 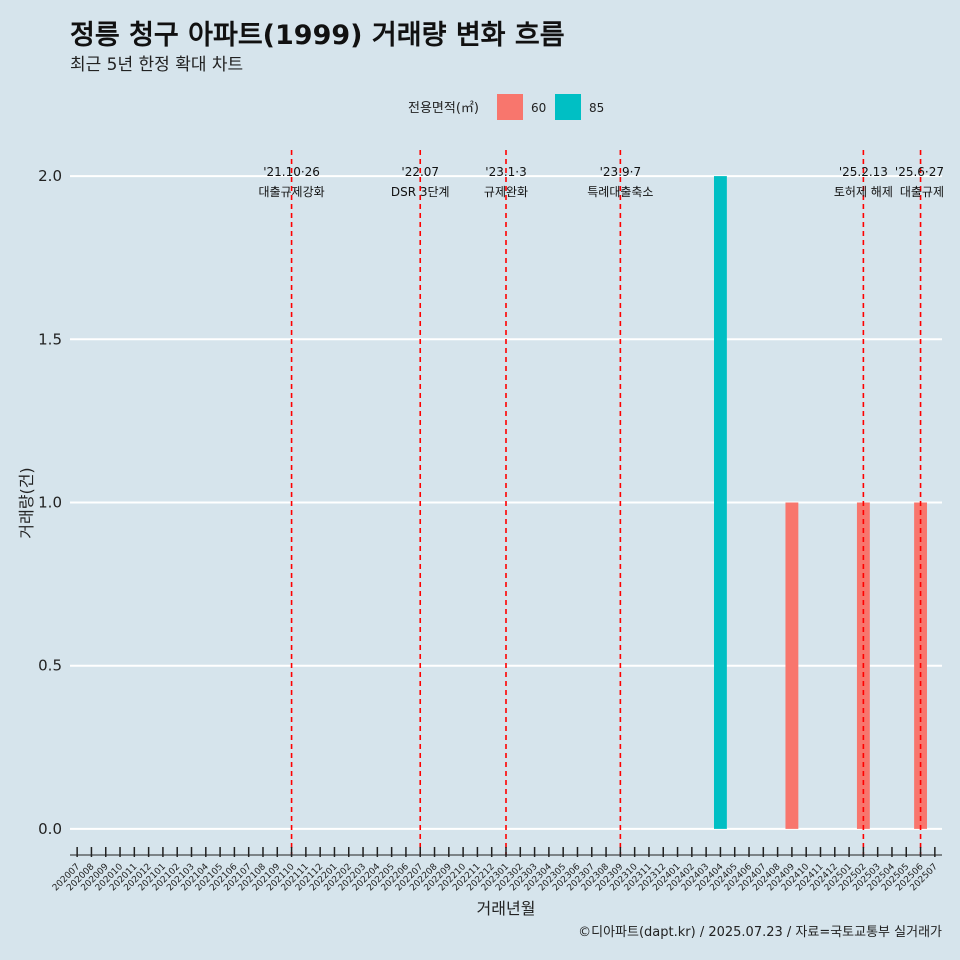 I want to click on event-label: 대출규제, so click(x=922, y=192).